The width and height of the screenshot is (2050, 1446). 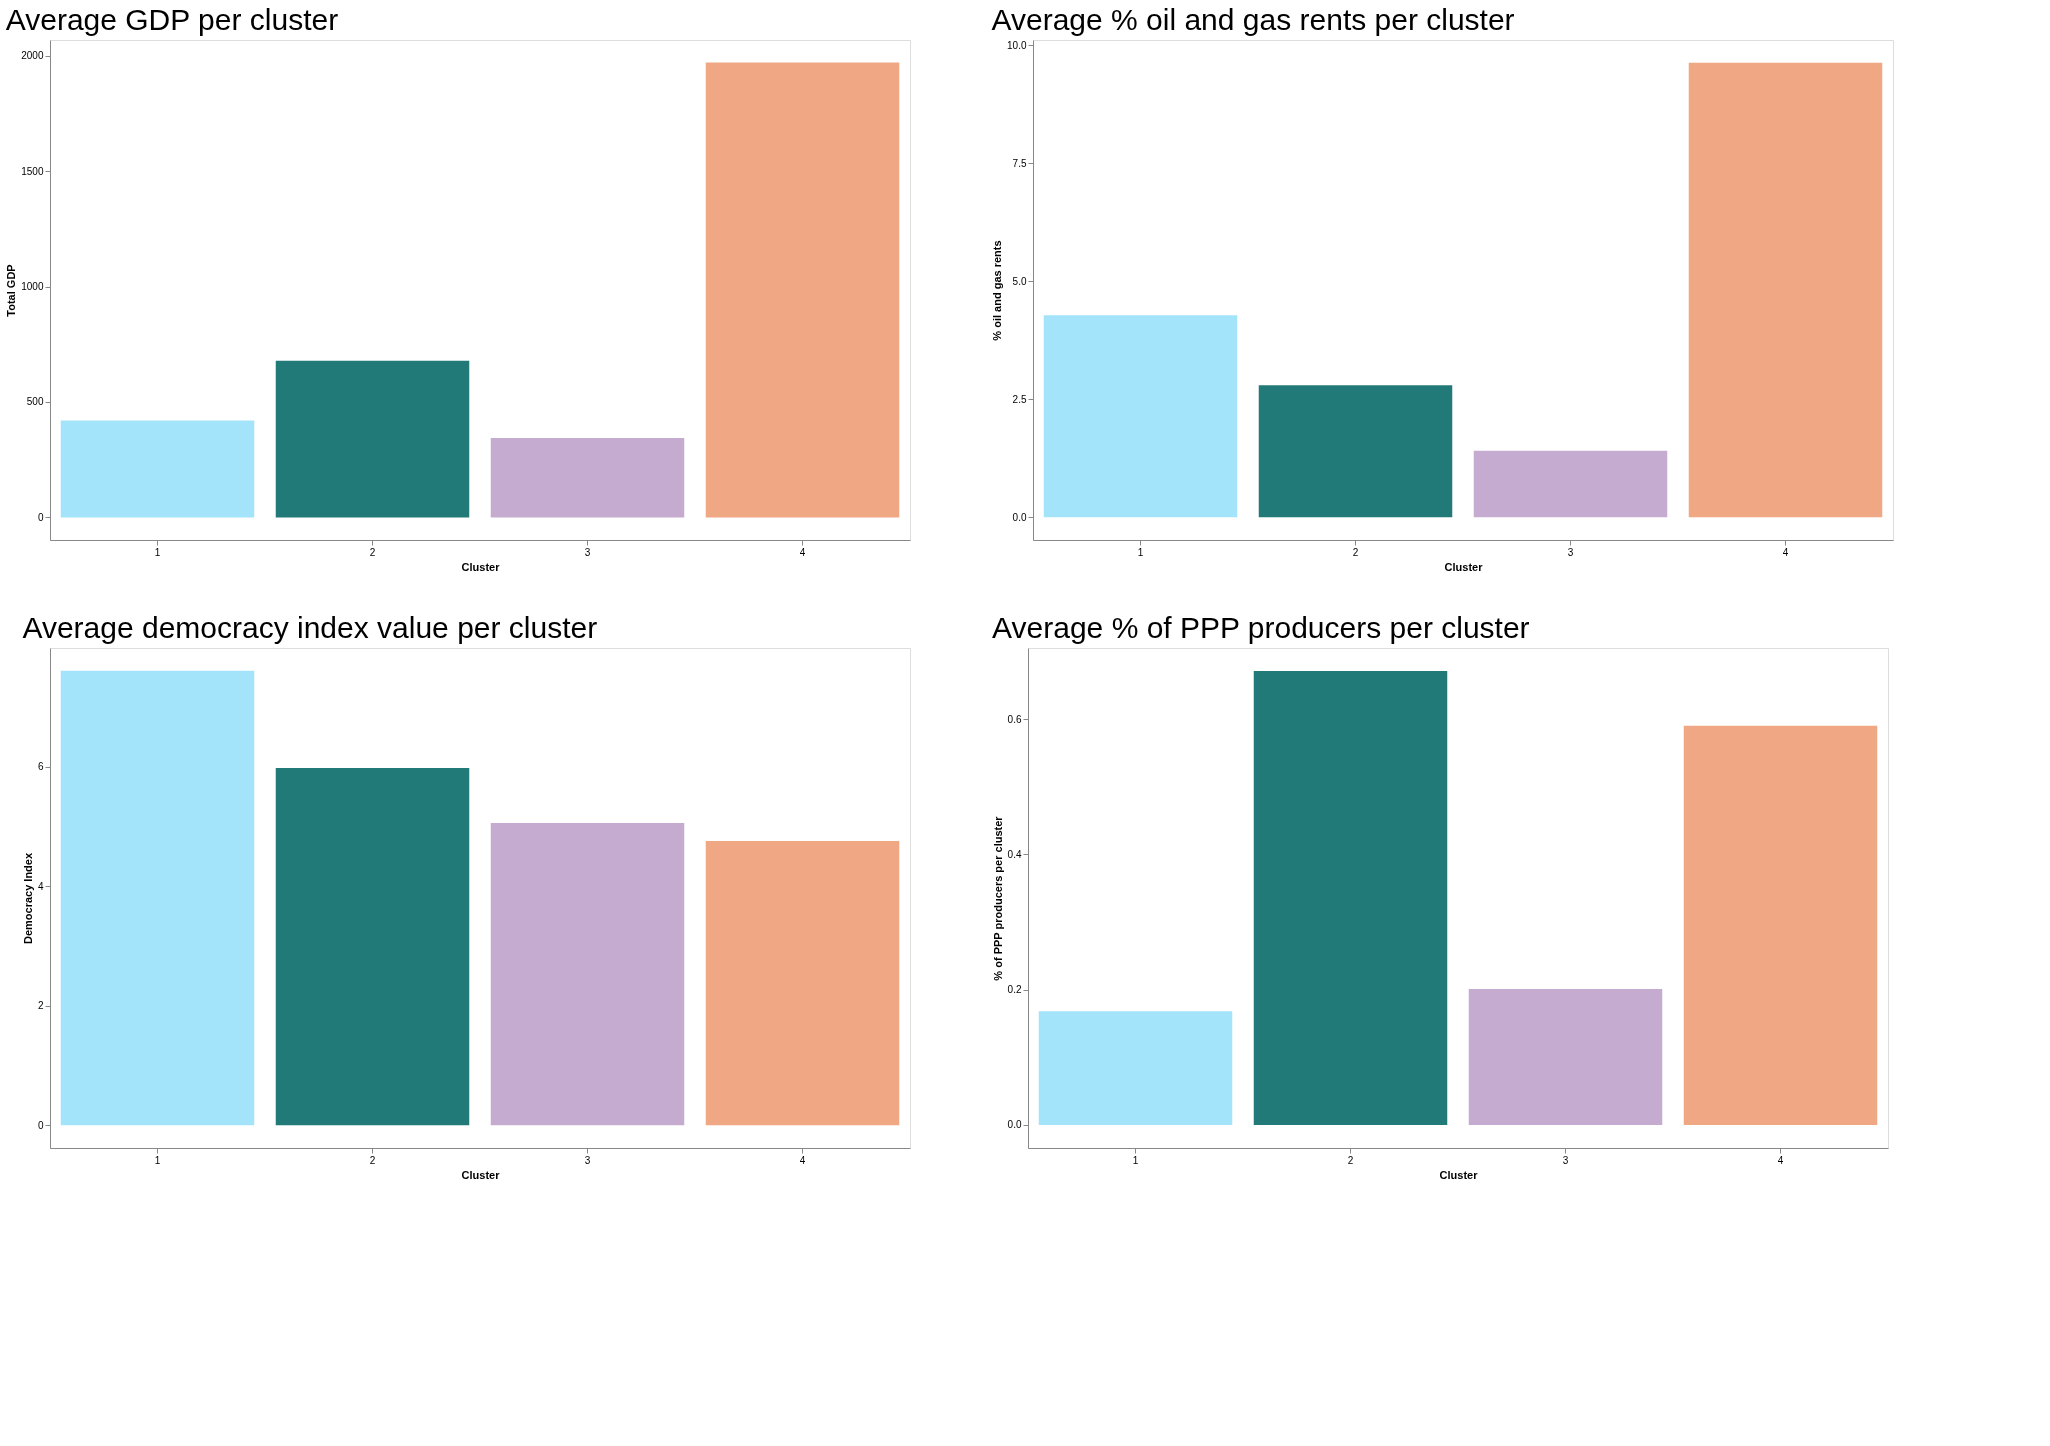 I want to click on y-tick-label: 5.0, so click(x=1019, y=281).